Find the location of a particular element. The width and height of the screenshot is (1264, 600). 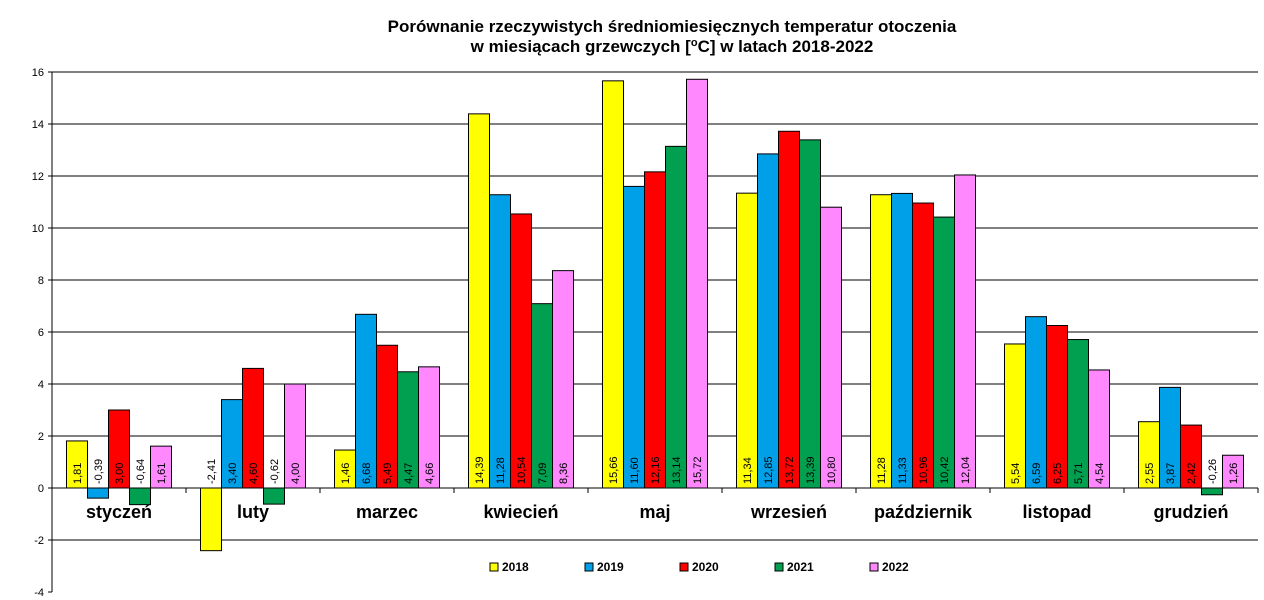

data-label: 1,26 is located at coordinates (1234, 473).